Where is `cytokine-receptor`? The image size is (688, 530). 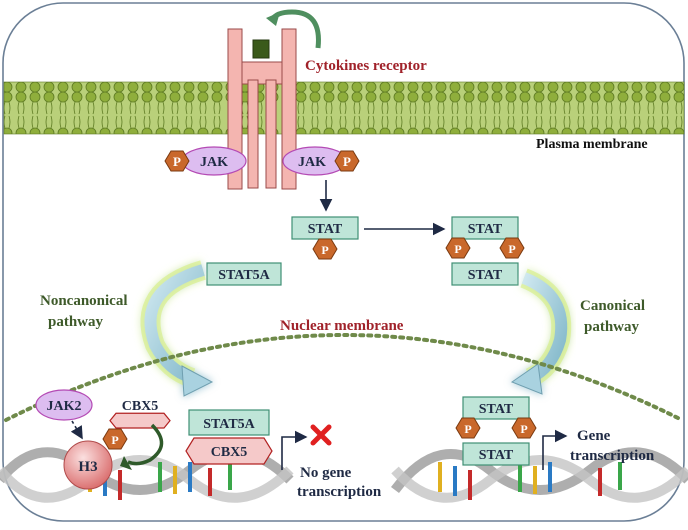 cytokine-receptor is located at coordinates (274, 99).